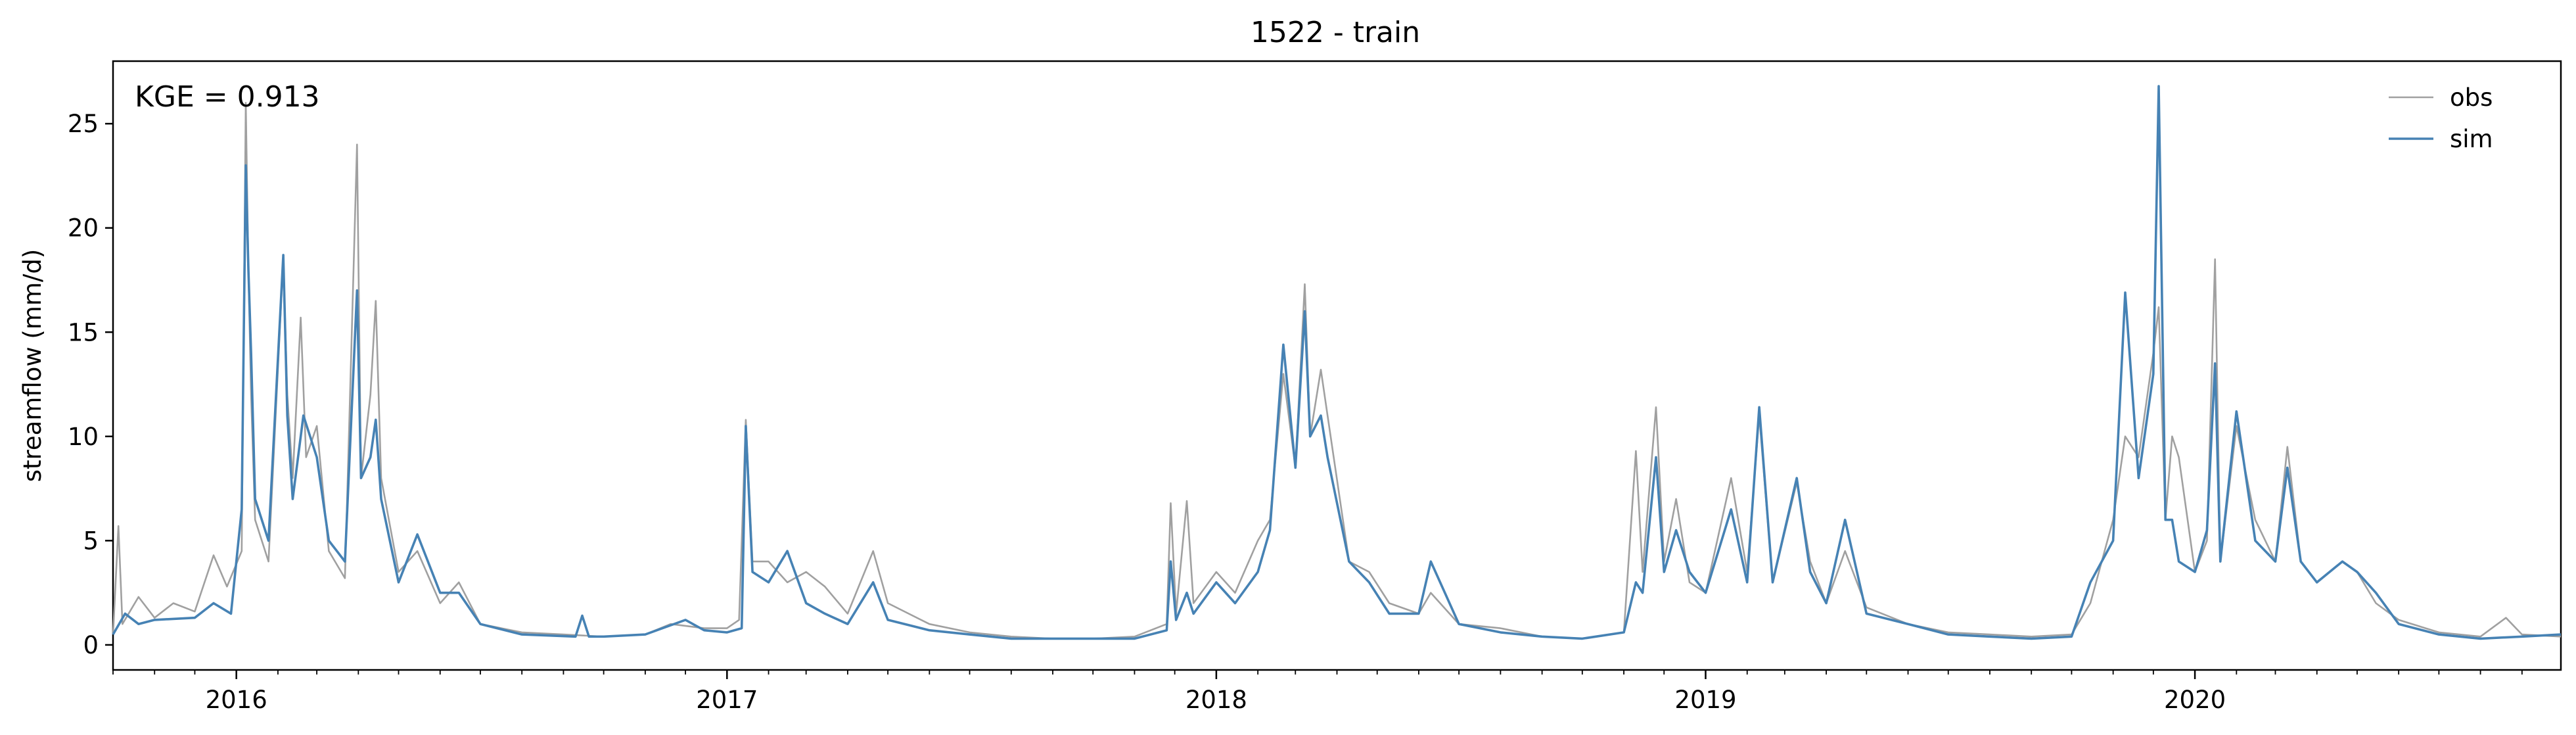 The image size is (2576, 735). What do you see at coordinates (727, 700) in the screenshot?
I see `x-tick-label: 2017` at bounding box center [727, 700].